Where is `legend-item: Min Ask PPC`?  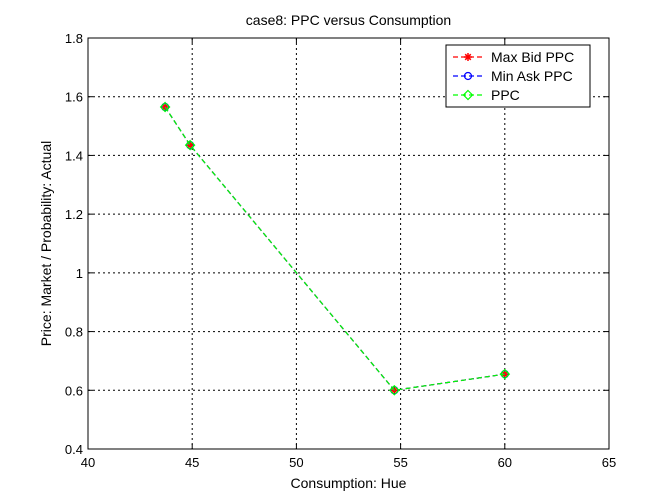
legend-item: Min Ask PPC is located at coordinates (513, 76).